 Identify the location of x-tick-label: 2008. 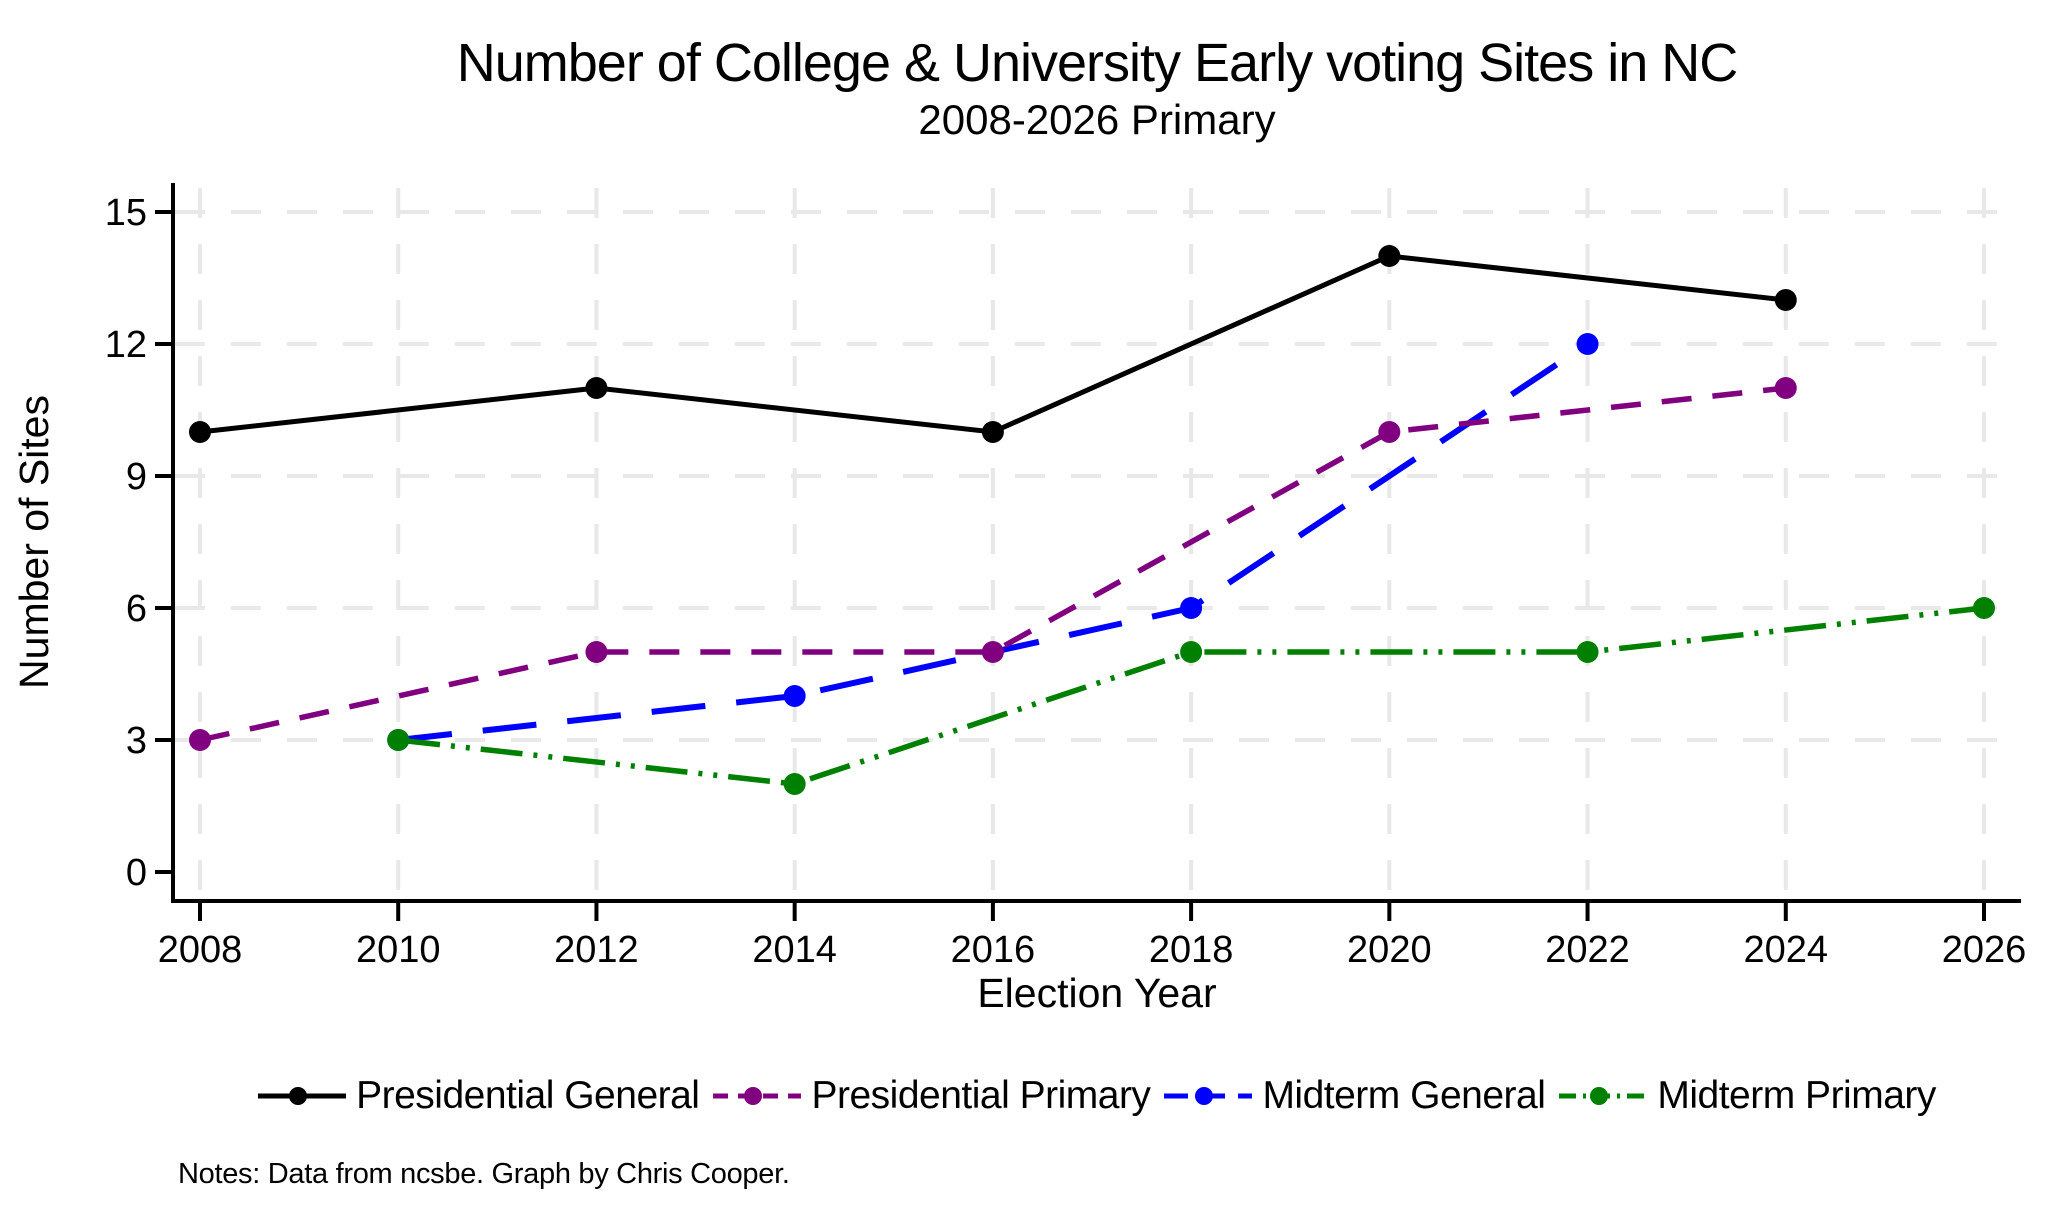
(200, 950).